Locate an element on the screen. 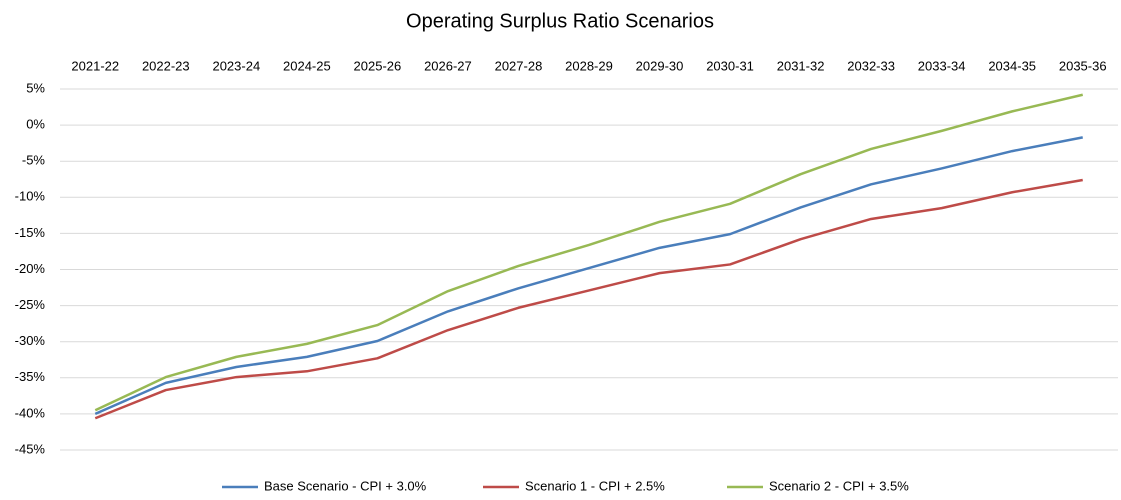  y-tick-label: -20% is located at coordinates (30, 268).